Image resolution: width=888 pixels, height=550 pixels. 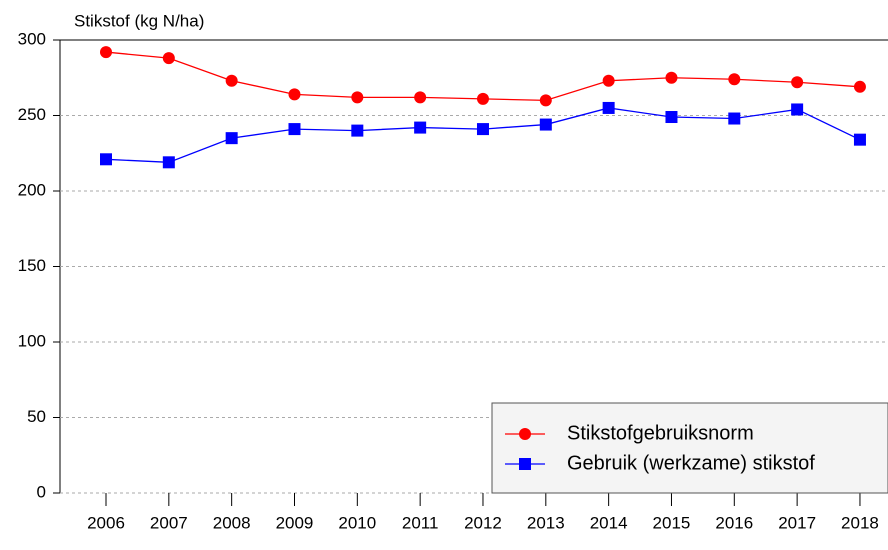 What do you see at coordinates (860, 522) in the screenshot?
I see `x-tick-label: 2018` at bounding box center [860, 522].